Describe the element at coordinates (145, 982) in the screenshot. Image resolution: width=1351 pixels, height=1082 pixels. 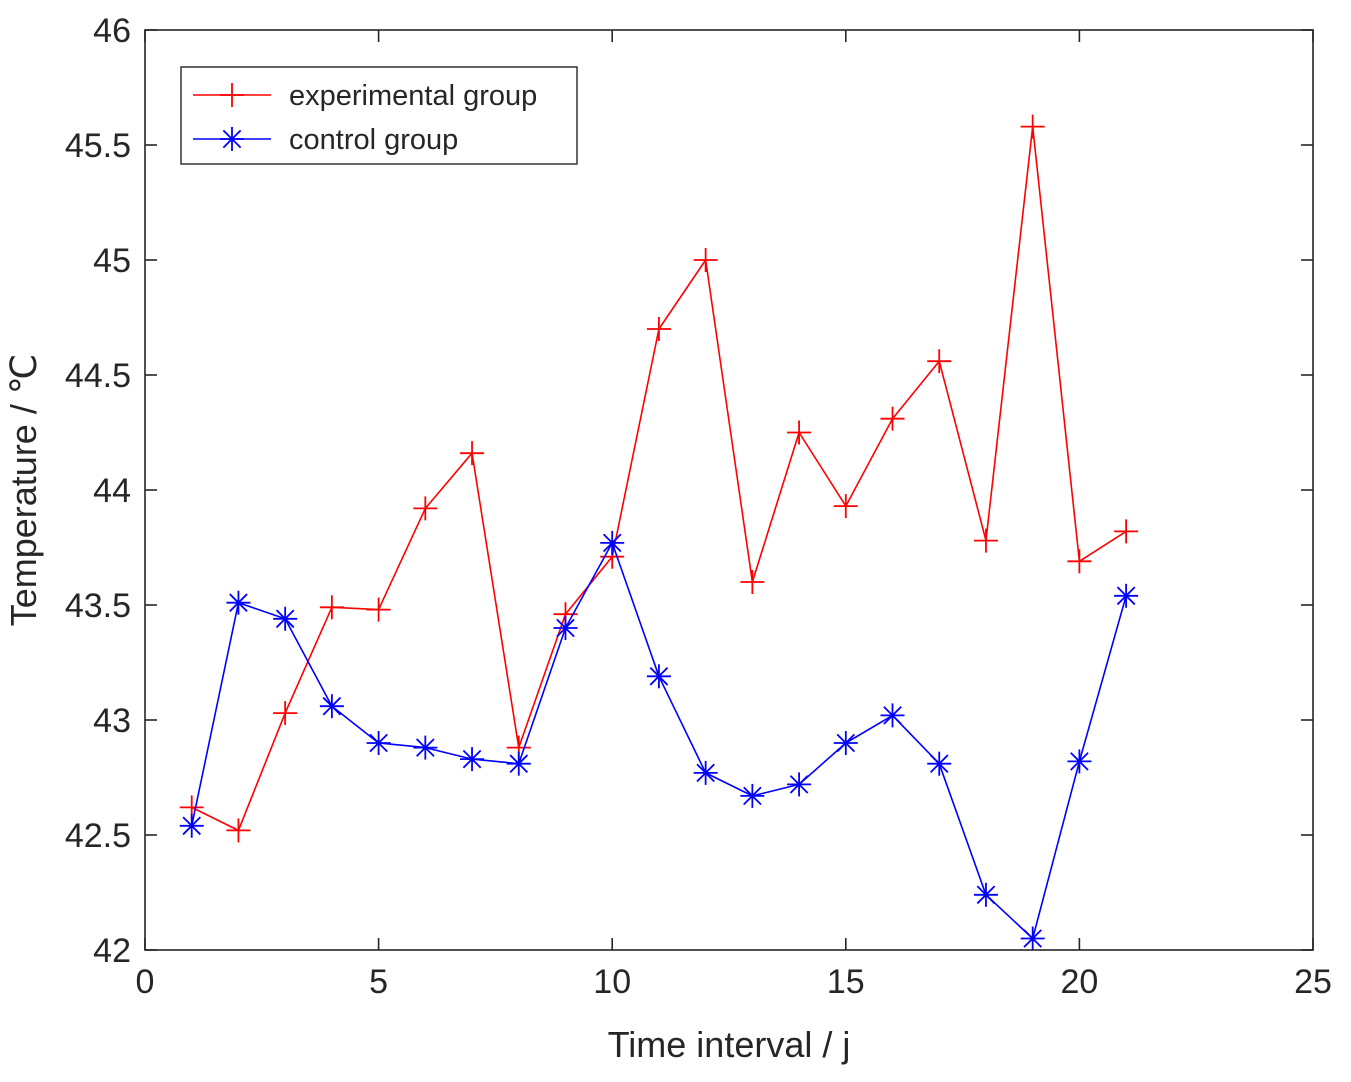
I see `x-tick-label: 0` at that location.